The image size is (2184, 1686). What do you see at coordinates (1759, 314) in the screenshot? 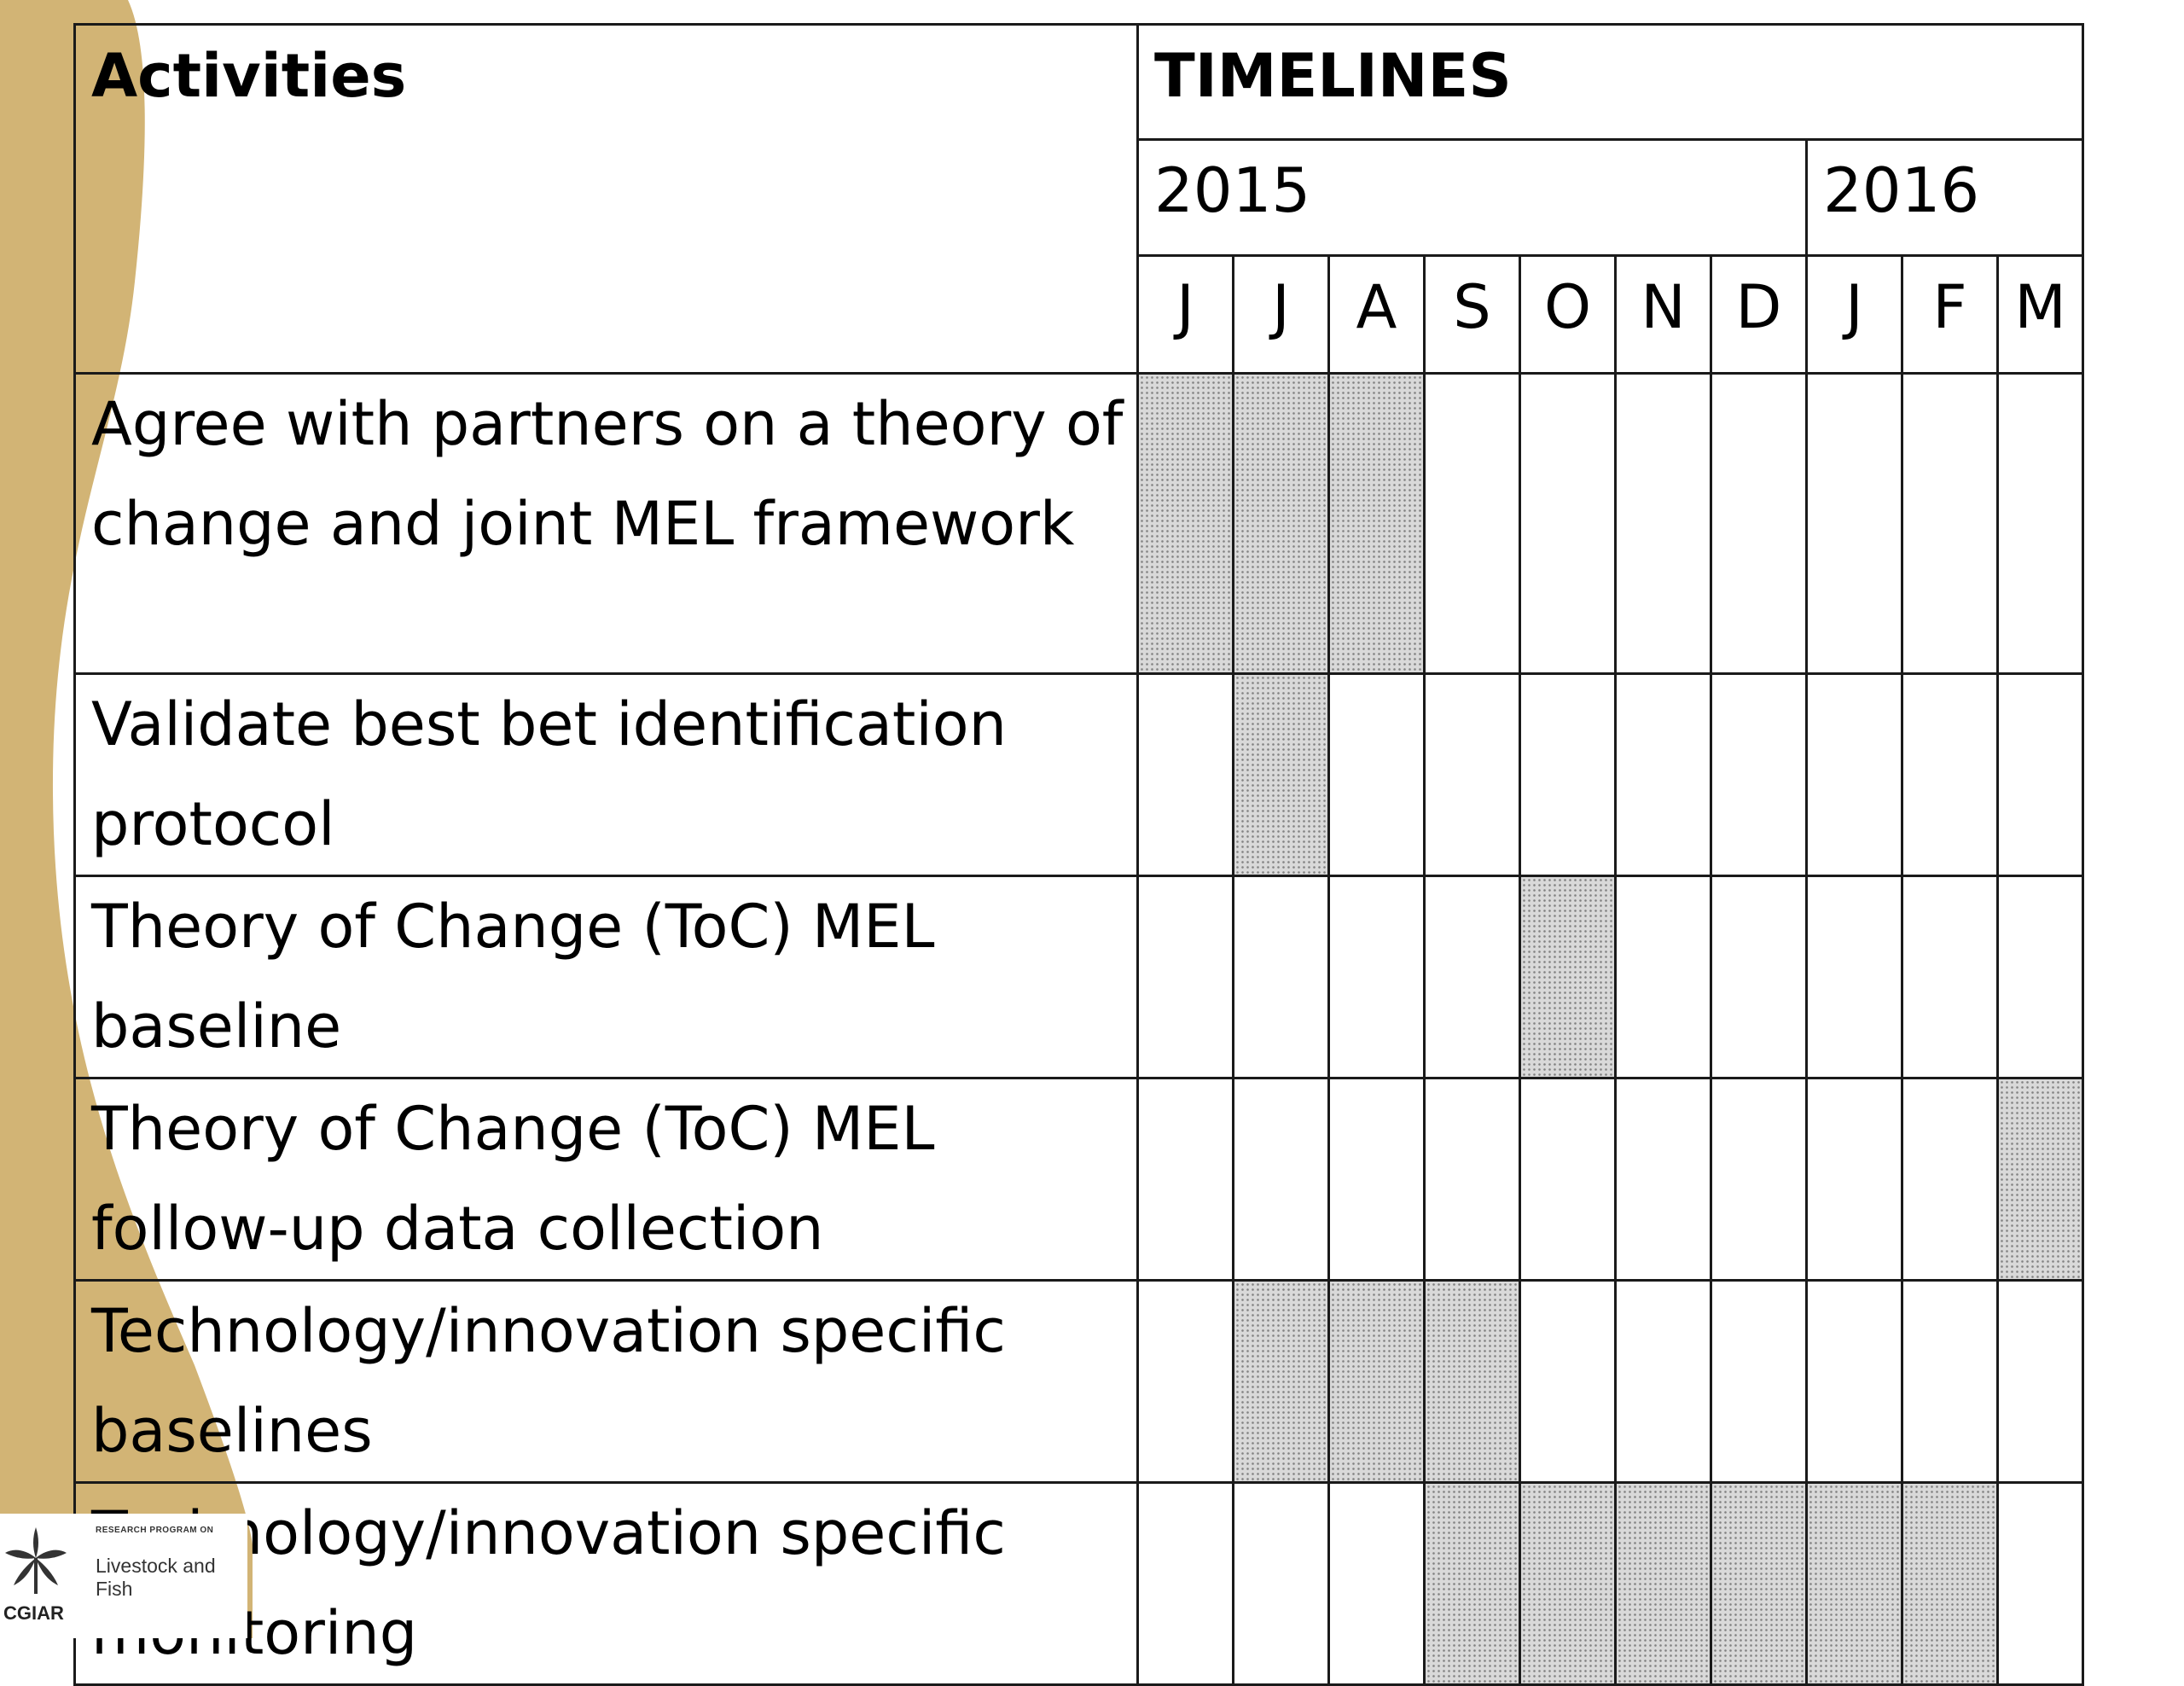
I see `month-header: D` at bounding box center [1759, 314].